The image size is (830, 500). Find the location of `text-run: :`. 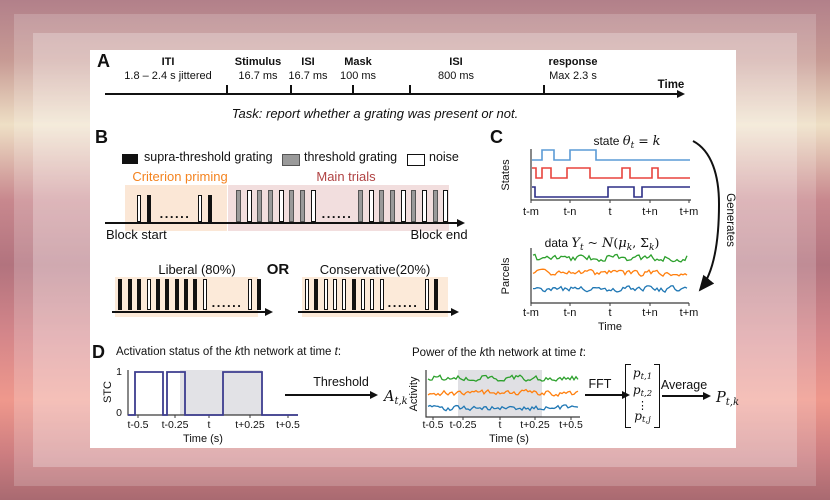

text-run: : is located at coordinates (584, 353).